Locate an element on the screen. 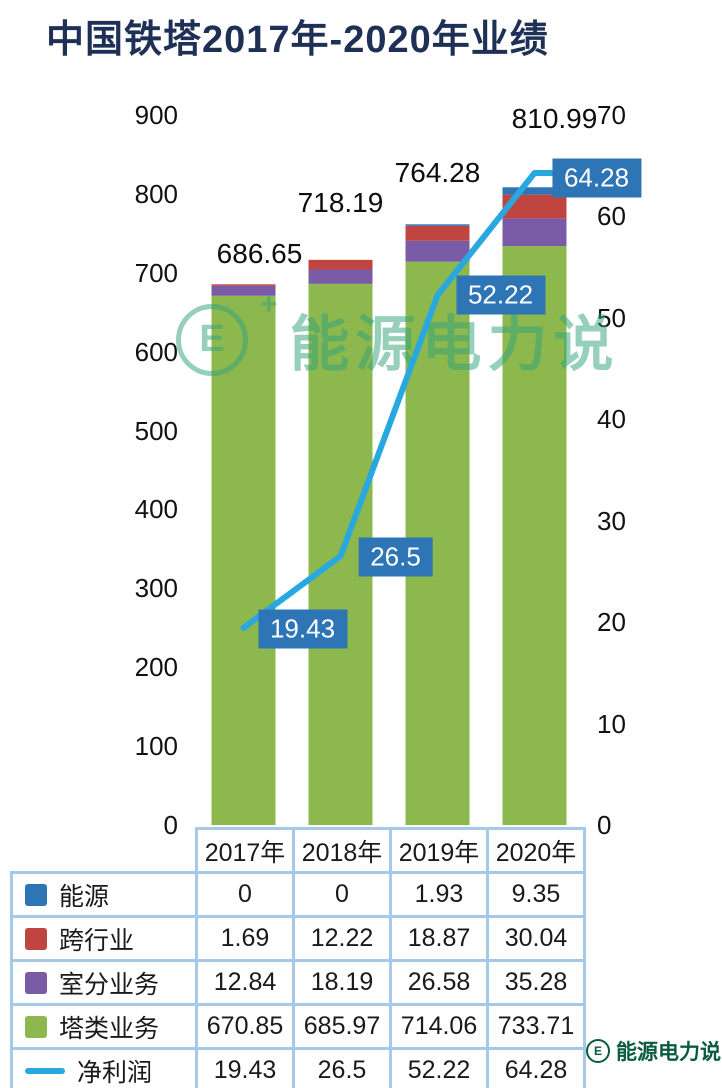  year-header: 2019年 is located at coordinates (439, 850).